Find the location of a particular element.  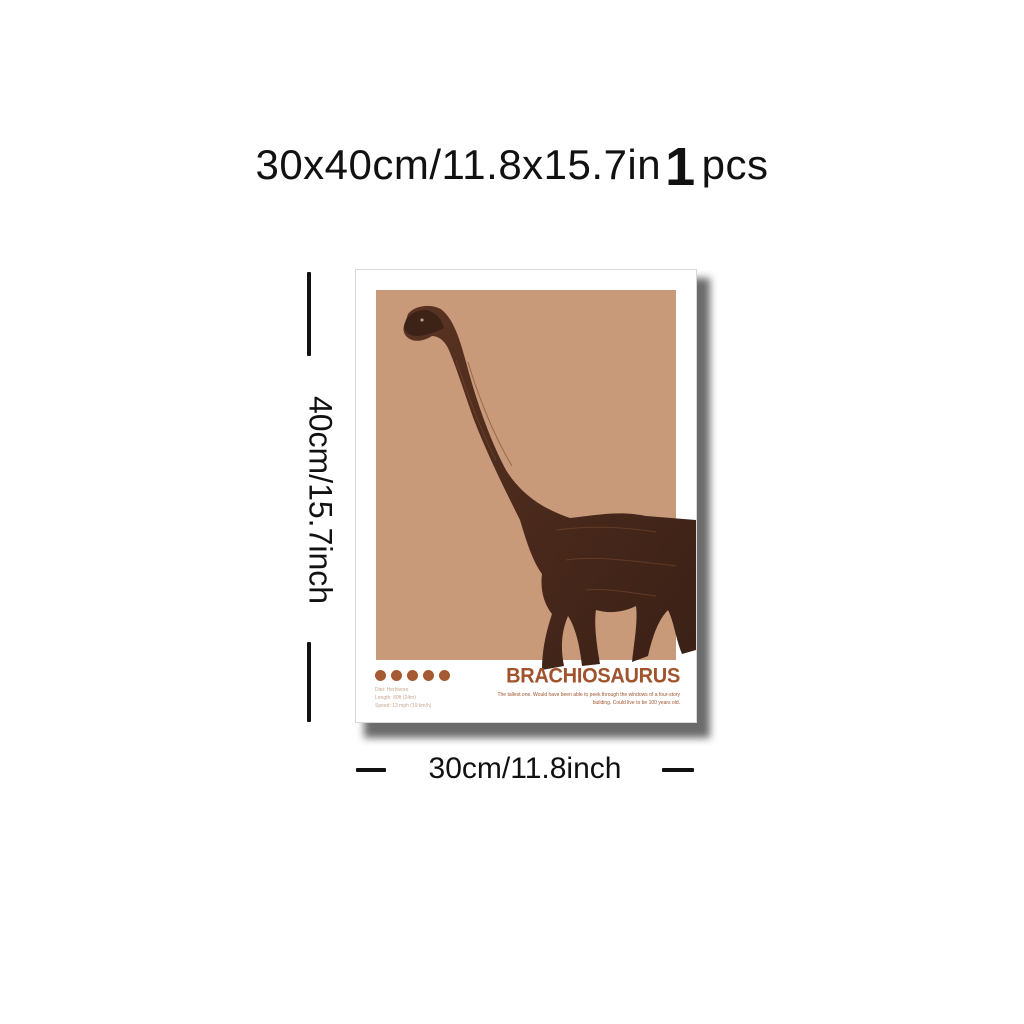

stat-diet: Diet: Herbivore is located at coordinates (392, 690).